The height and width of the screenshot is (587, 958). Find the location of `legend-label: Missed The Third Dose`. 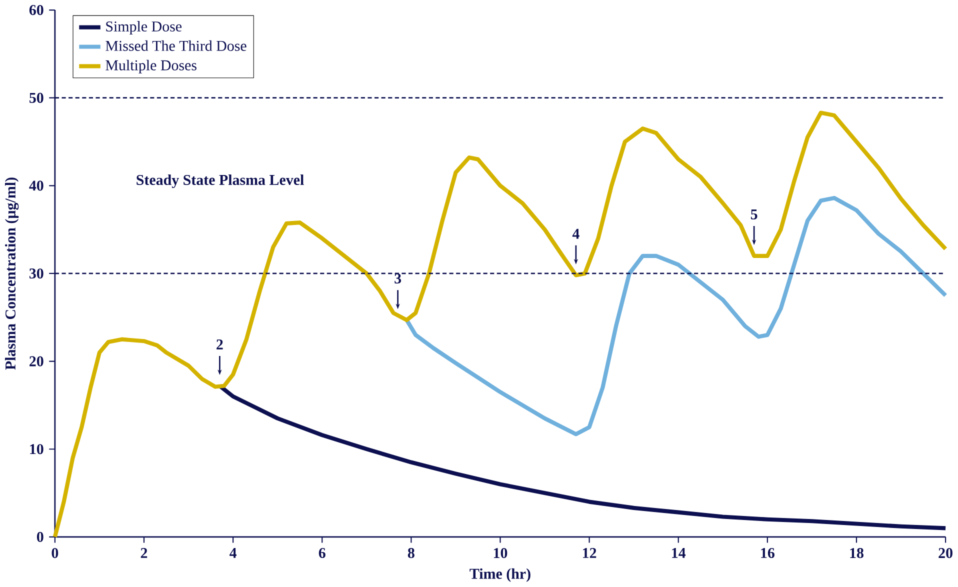

legend-label: Missed The Third Dose is located at coordinates (176, 46).